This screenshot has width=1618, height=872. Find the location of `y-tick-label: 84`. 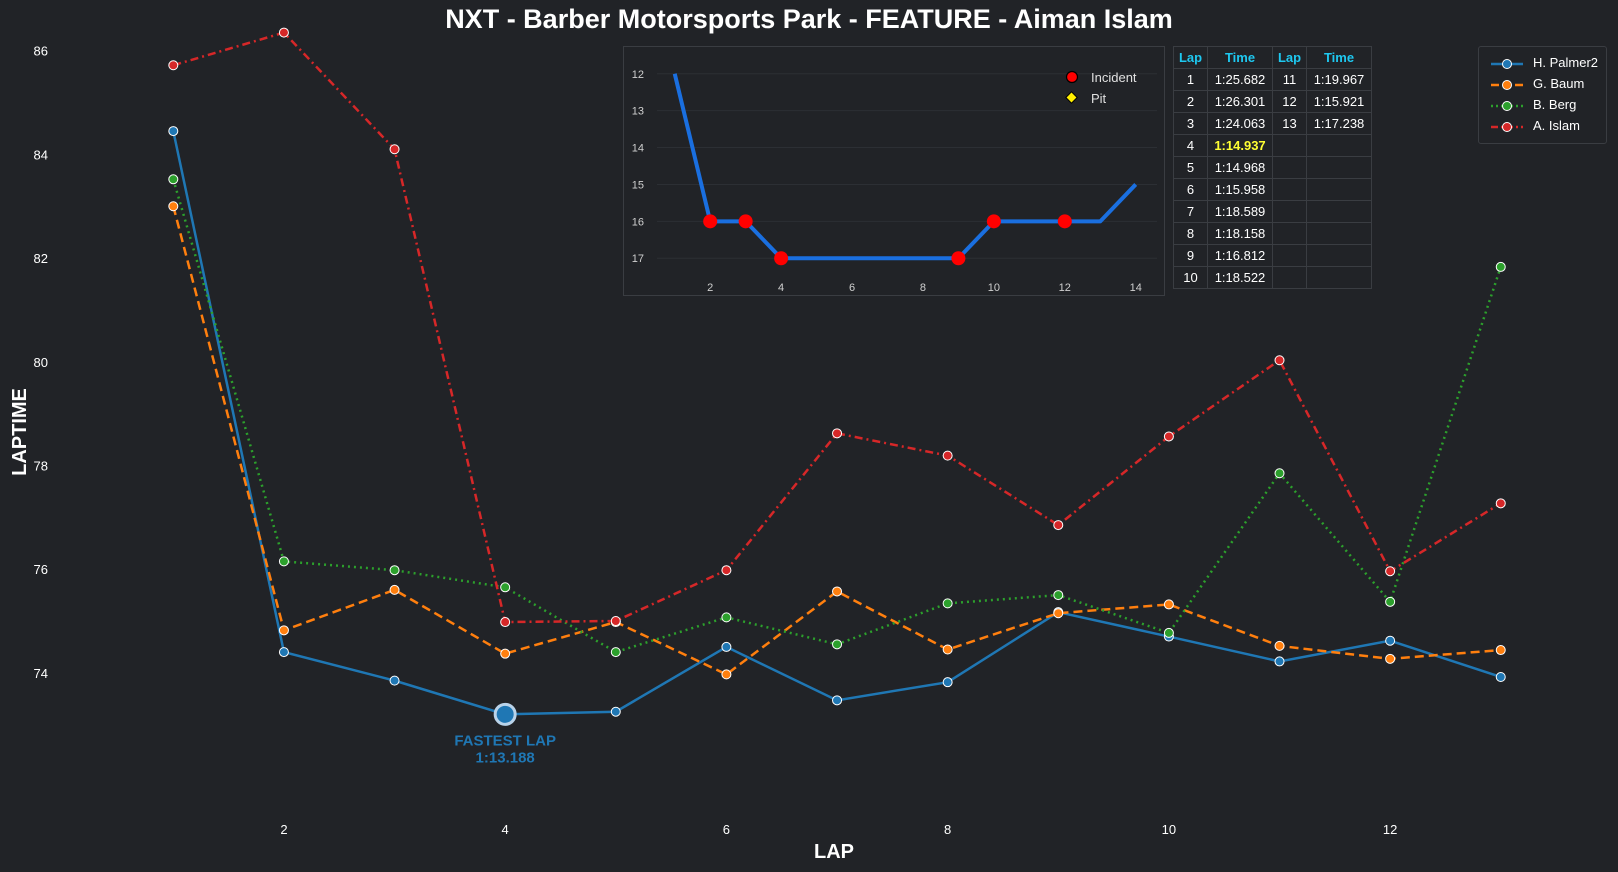

y-tick-label: 84 is located at coordinates (41, 154).